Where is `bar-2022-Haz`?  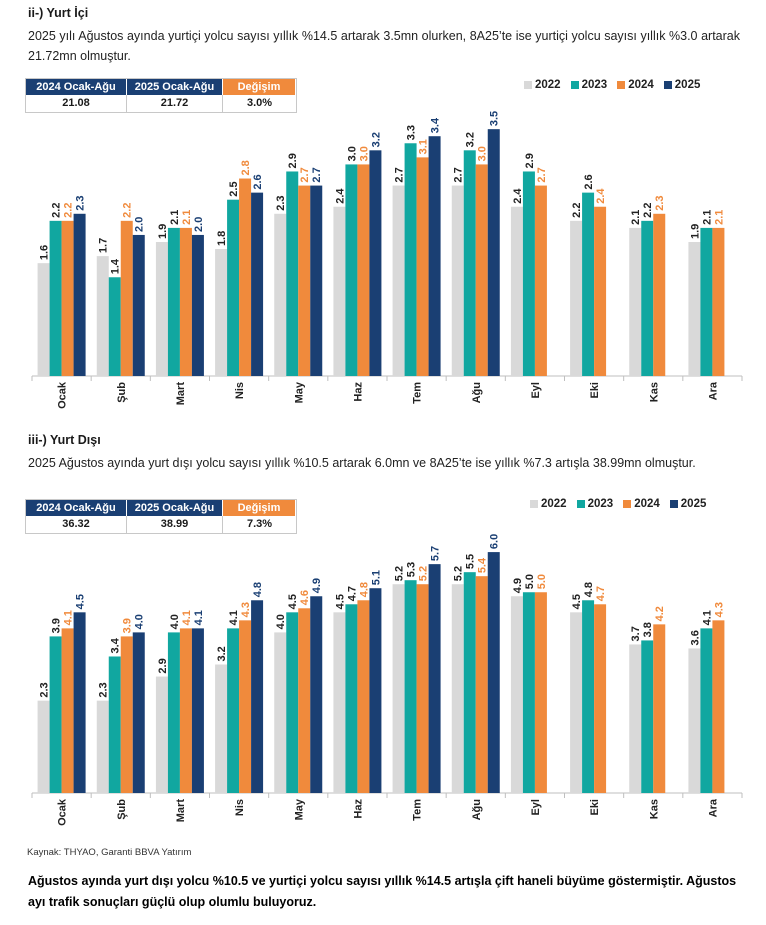 bar-2022-Haz is located at coordinates (339, 702).